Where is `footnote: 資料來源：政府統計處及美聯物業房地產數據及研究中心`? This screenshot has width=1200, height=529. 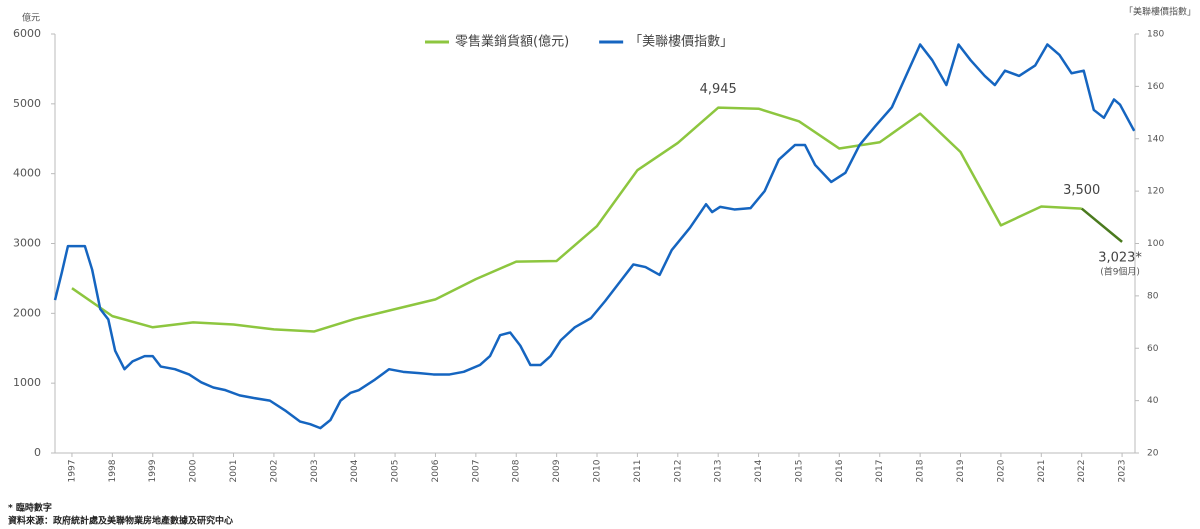 footnote: 資料來源：政府統計處及美聯物業房地產數據及研究中心 is located at coordinates (120, 521).